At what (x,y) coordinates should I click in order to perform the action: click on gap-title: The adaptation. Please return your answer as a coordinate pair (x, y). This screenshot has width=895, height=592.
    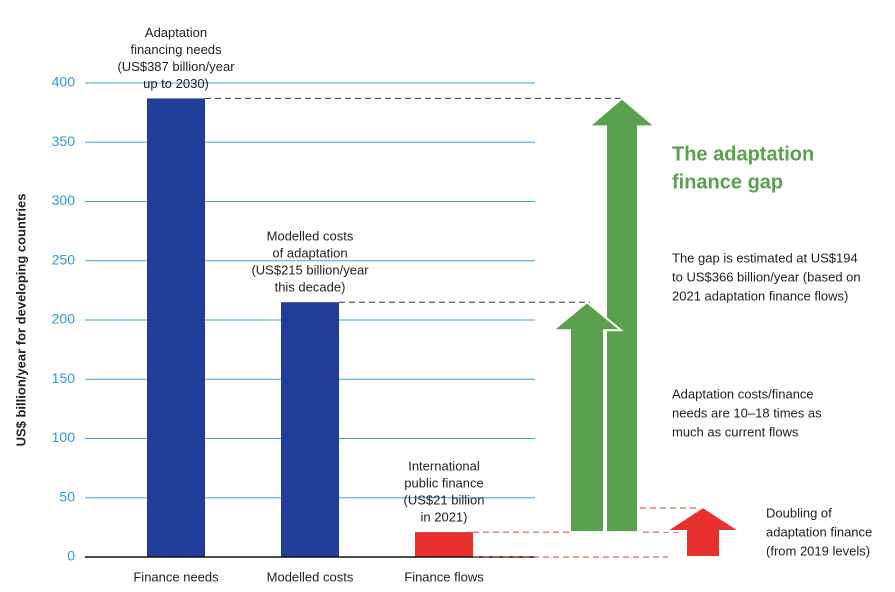
    Looking at the image, I should click on (743, 154).